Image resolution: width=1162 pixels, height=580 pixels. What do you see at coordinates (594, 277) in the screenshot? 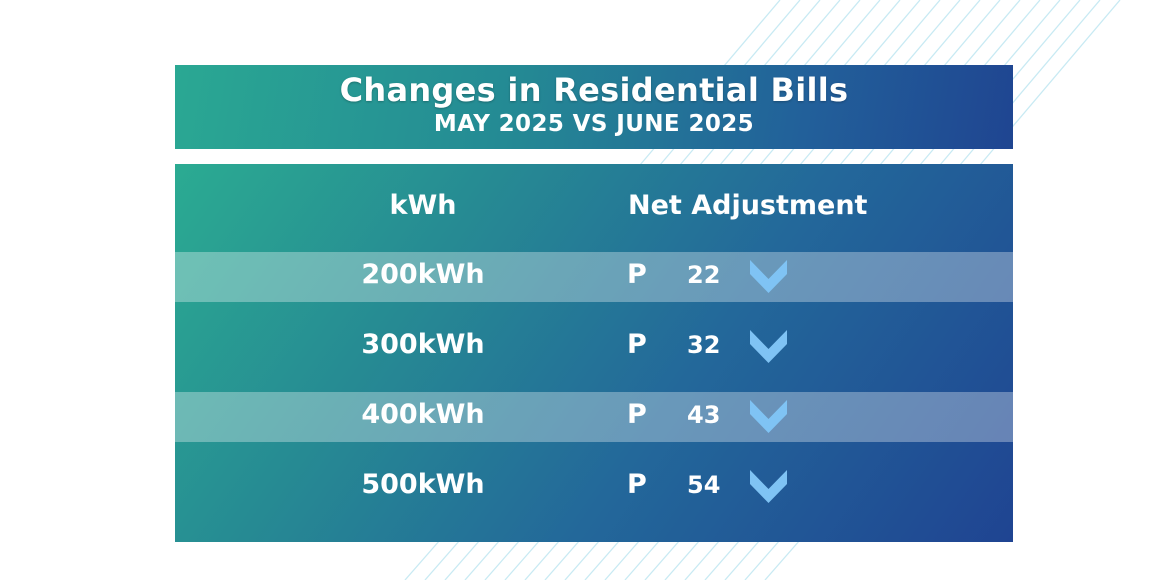
I see `table-row: 200kWh P 22` at bounding box center [594, 277].